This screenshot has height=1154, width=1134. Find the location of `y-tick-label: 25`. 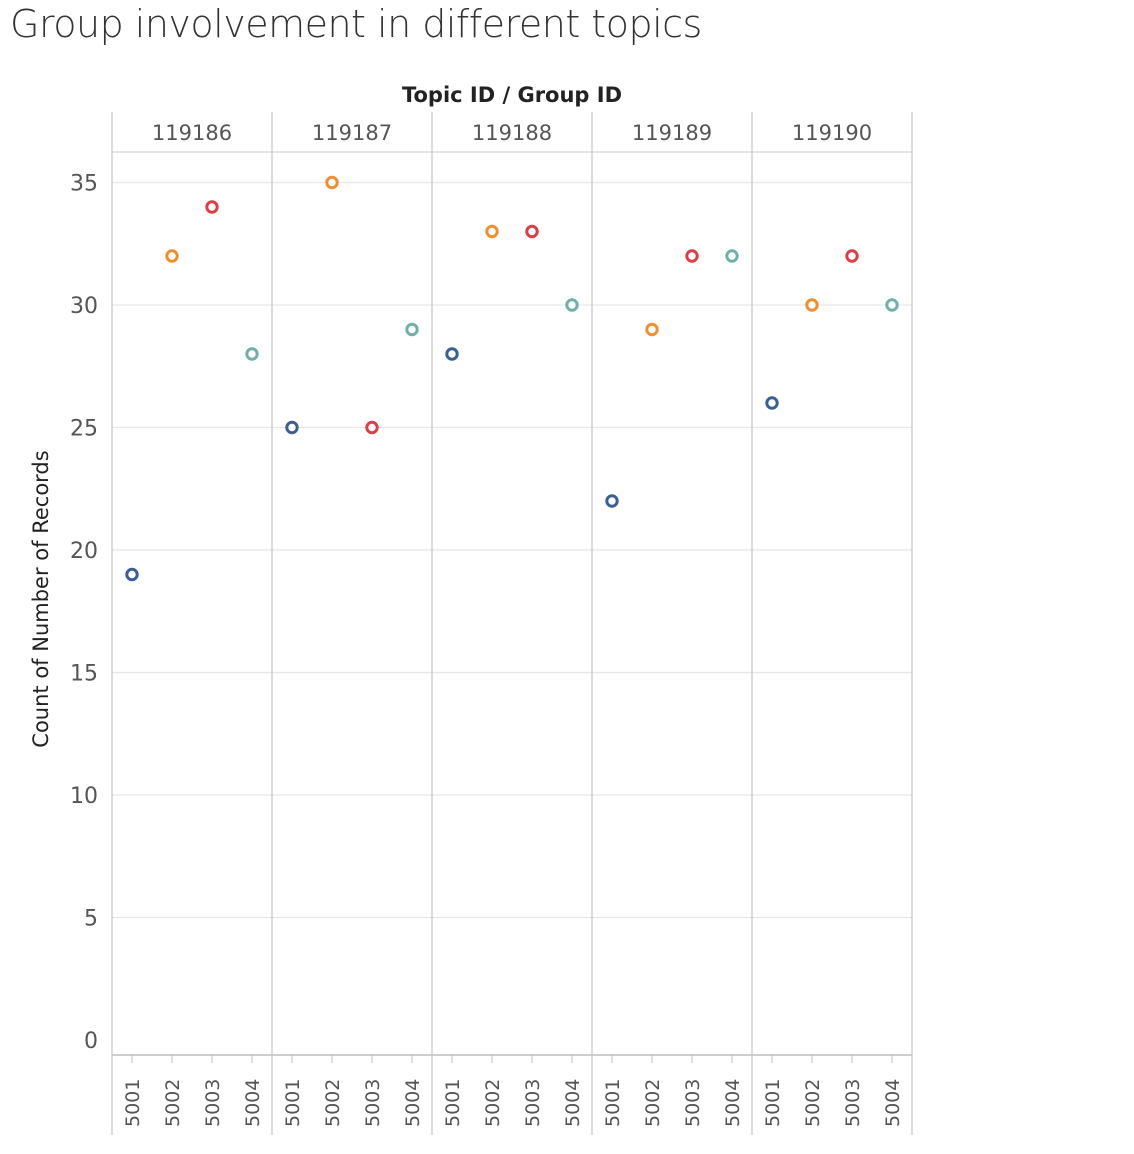

y-tick-label: 25 is located at coordinates (84, 429).